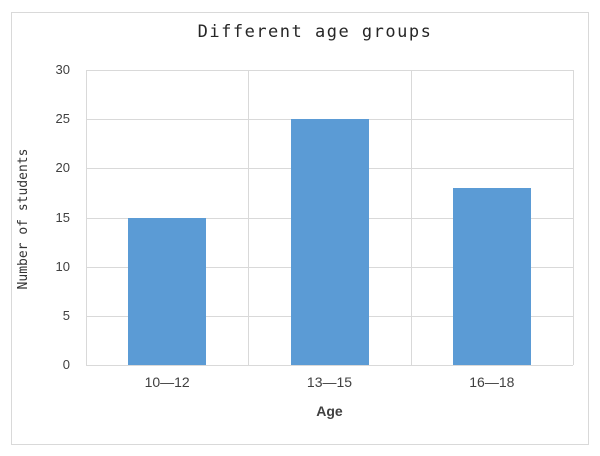 The width and height of the screenshot is (600, 456). I want to click on x-tick-label: 13—15, so click(329, 382).